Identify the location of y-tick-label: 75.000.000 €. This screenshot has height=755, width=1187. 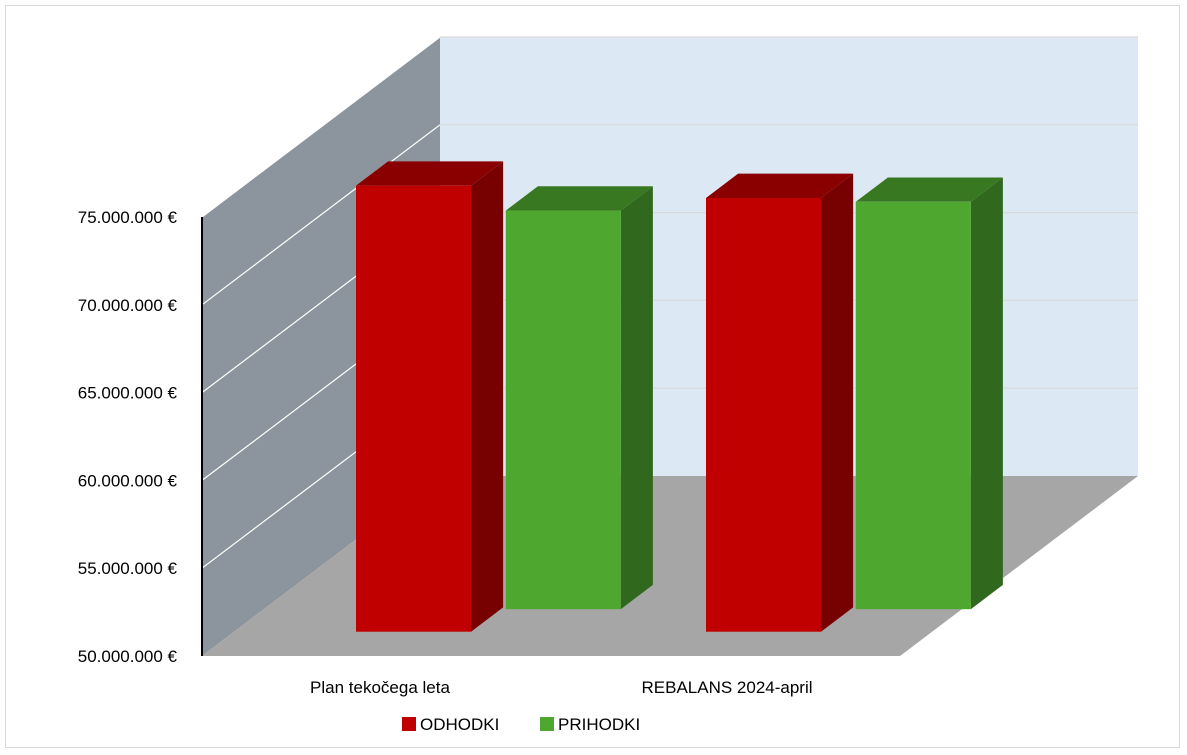
(128, 217).